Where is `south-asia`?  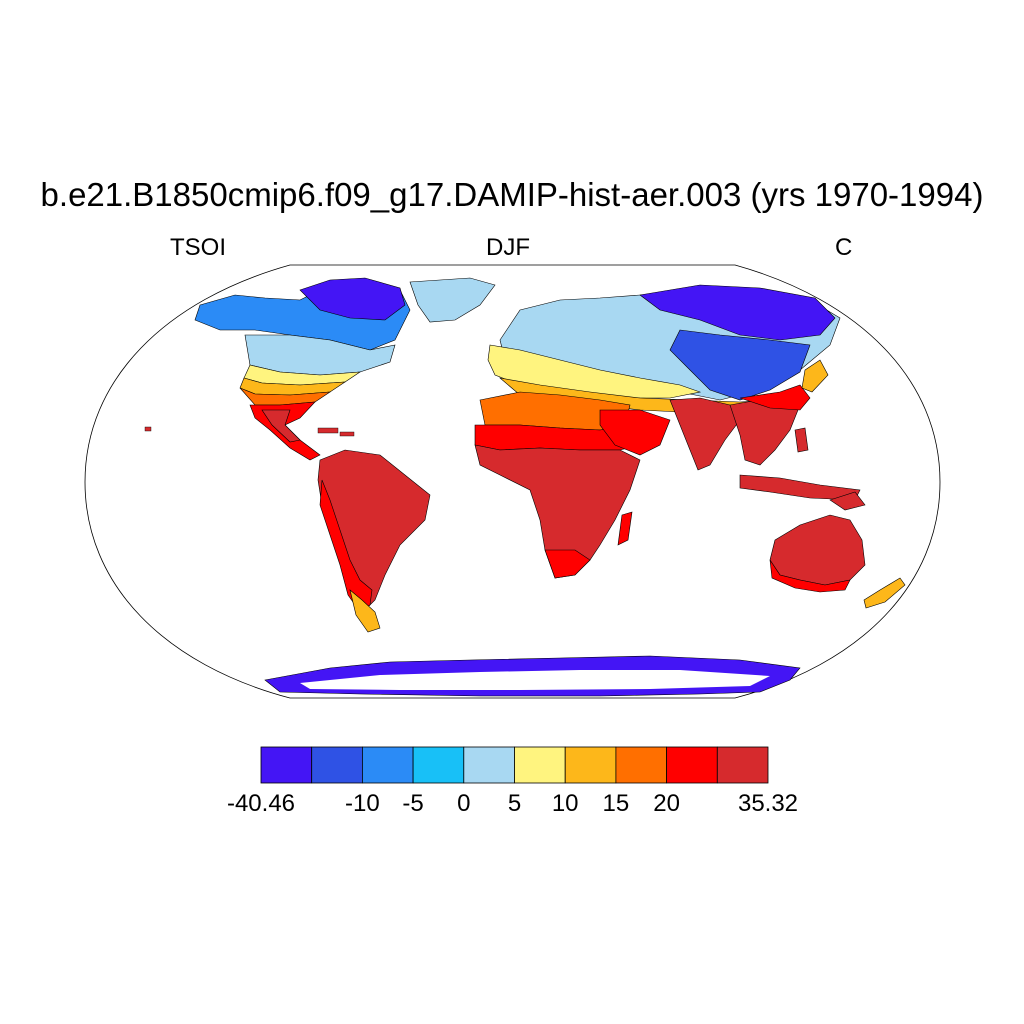 south-asia is located at coordinates (730, 430).